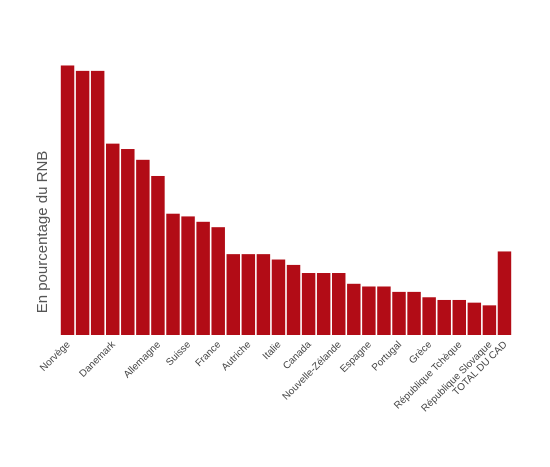 The height and width of the screenshot is (467, 550). What do you see at coordinates (263, 294) in the screenshot?
I see `bar-islande` at bounding box center [263, 294].